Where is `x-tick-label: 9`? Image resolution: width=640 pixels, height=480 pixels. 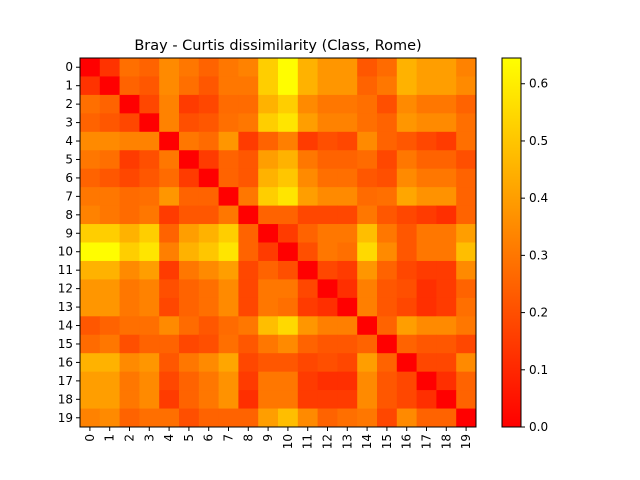
x-tick-label: 9 is located at coordinates (268, 438).